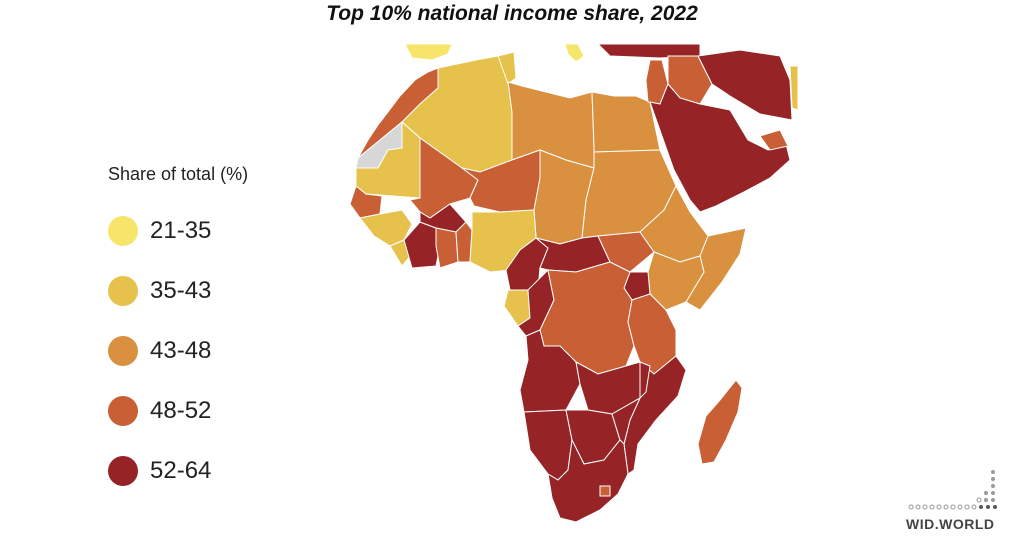 This screenshot has width=1024, height=541. What do you see at coordinates (386, 228) in the screenshot?
I see `region-guinea` at bounding box center [386, 228].